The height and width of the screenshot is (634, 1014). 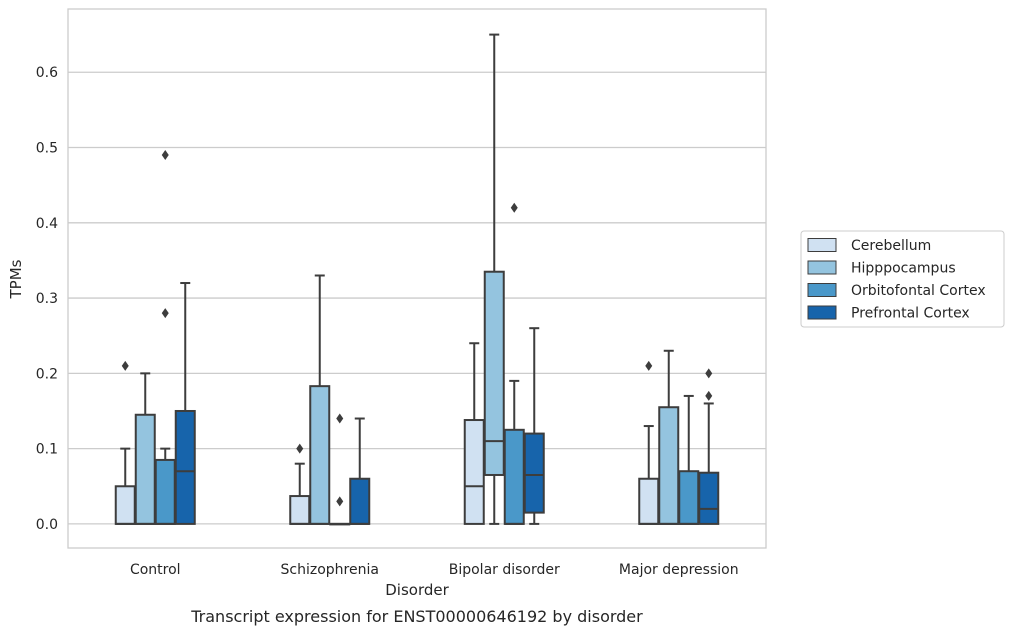 I want to click on x-tick-label: Bipolar disorder, so click(x=504, y=570).